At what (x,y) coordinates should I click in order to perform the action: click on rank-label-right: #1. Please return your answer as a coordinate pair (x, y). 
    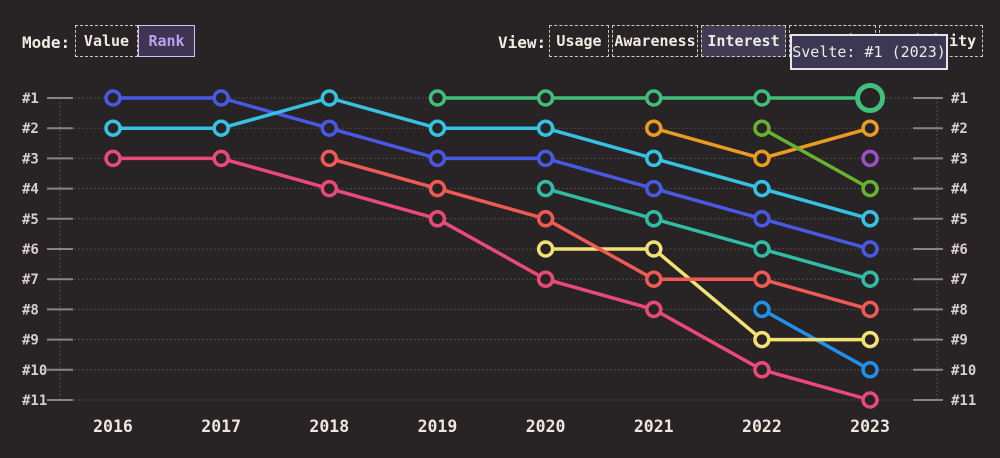
    Looking at the image, I should click on (959, 99).